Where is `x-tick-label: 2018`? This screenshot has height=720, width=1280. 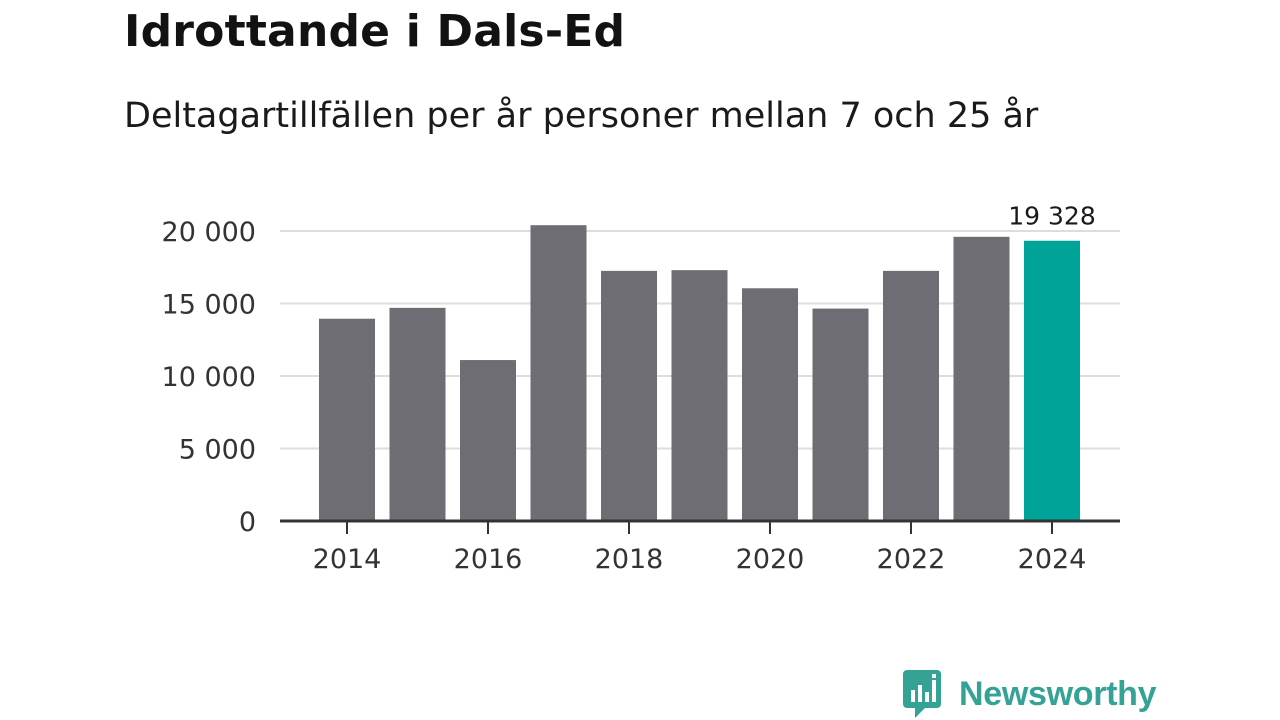 x-tick-label: 2018 is located at coordinates (629, 559).